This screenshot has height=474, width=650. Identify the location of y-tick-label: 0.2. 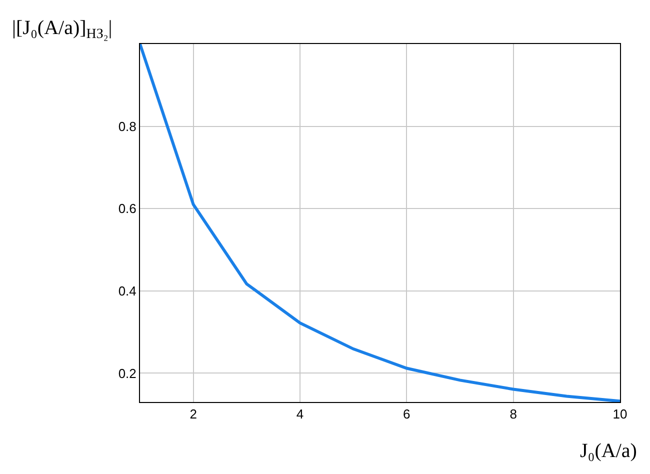
(127, 373).